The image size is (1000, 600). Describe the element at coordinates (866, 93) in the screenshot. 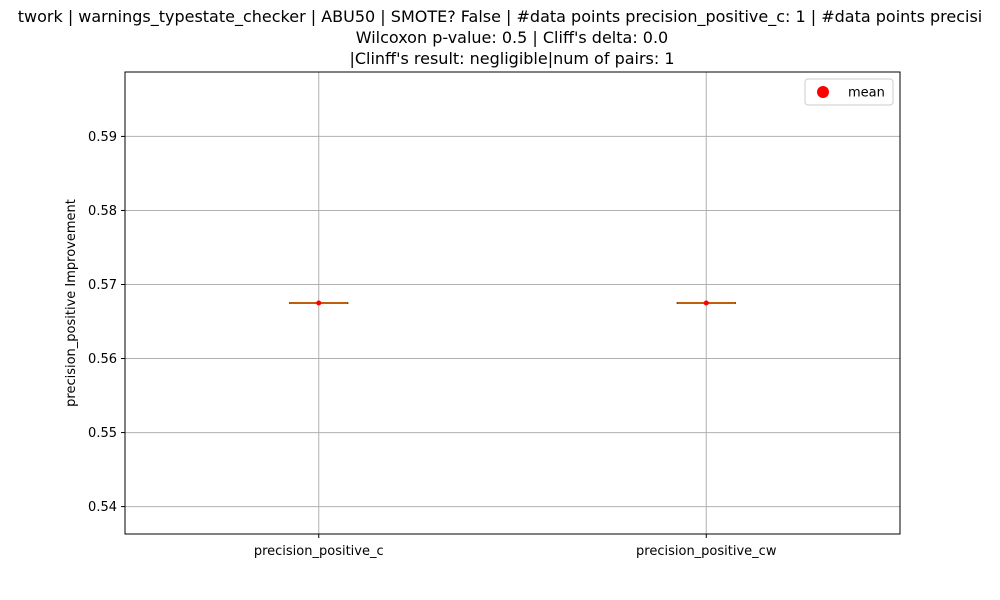

I see `legend-mean-label: mean` at that location.